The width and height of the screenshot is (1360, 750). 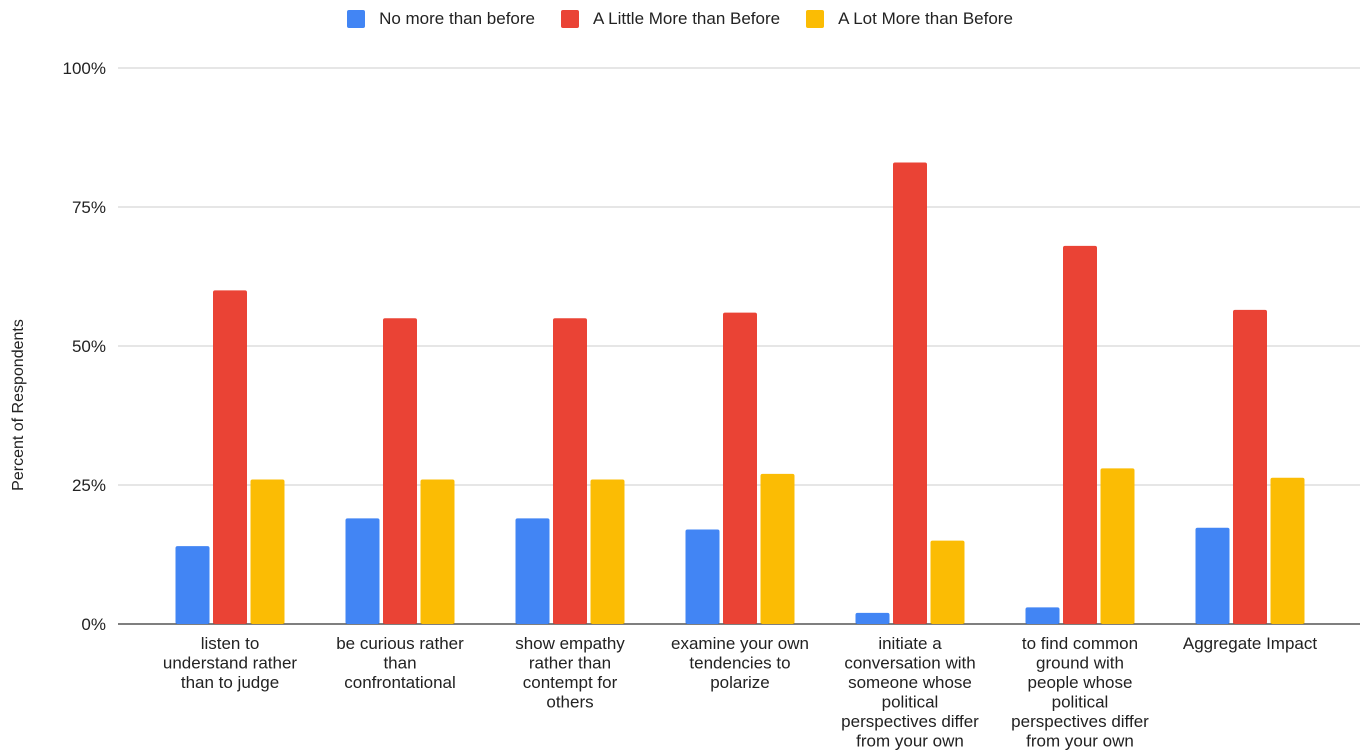 I want to click on x-tick-label-line: others, so click(x=569, y=702).